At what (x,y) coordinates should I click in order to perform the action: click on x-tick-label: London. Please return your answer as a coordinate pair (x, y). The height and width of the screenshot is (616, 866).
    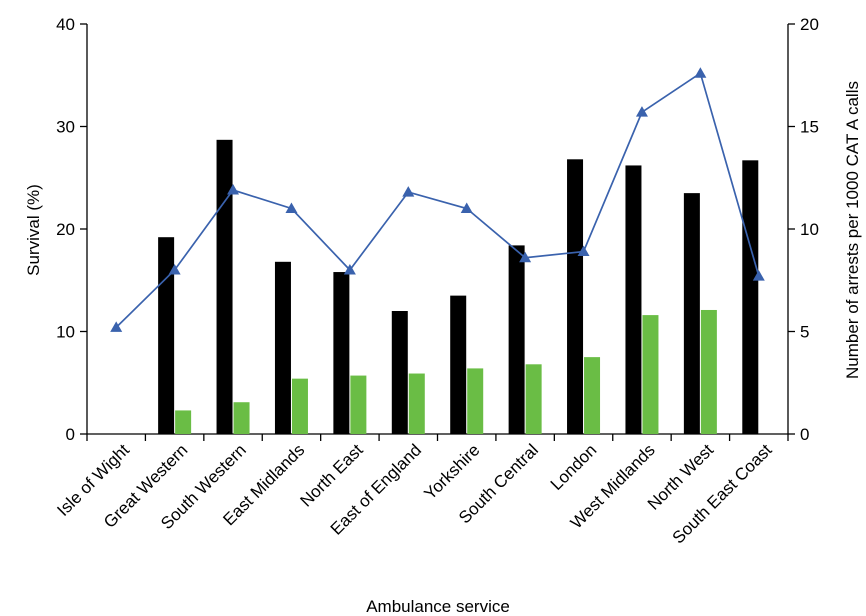
    Looking at the image, I should click on (574, 467).